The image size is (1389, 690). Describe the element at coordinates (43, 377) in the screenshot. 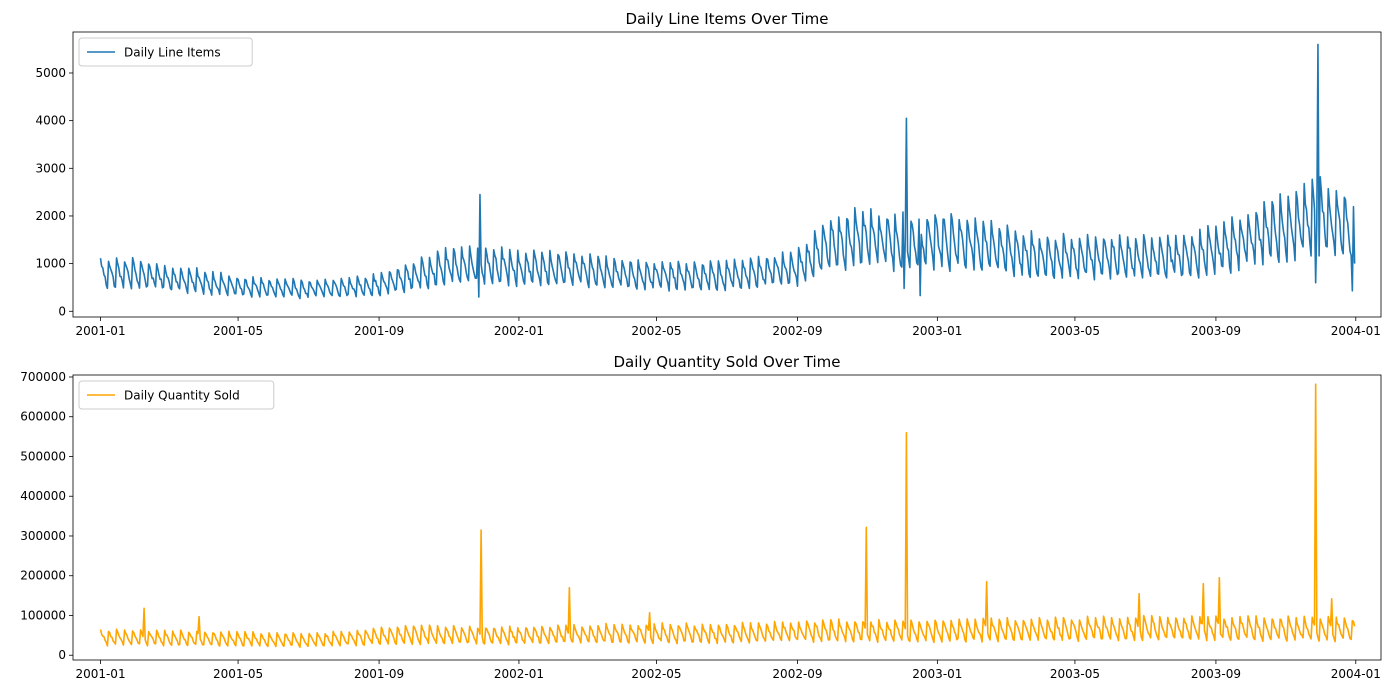

I see `quantity-sold-ytick-label: 700000` at that location.